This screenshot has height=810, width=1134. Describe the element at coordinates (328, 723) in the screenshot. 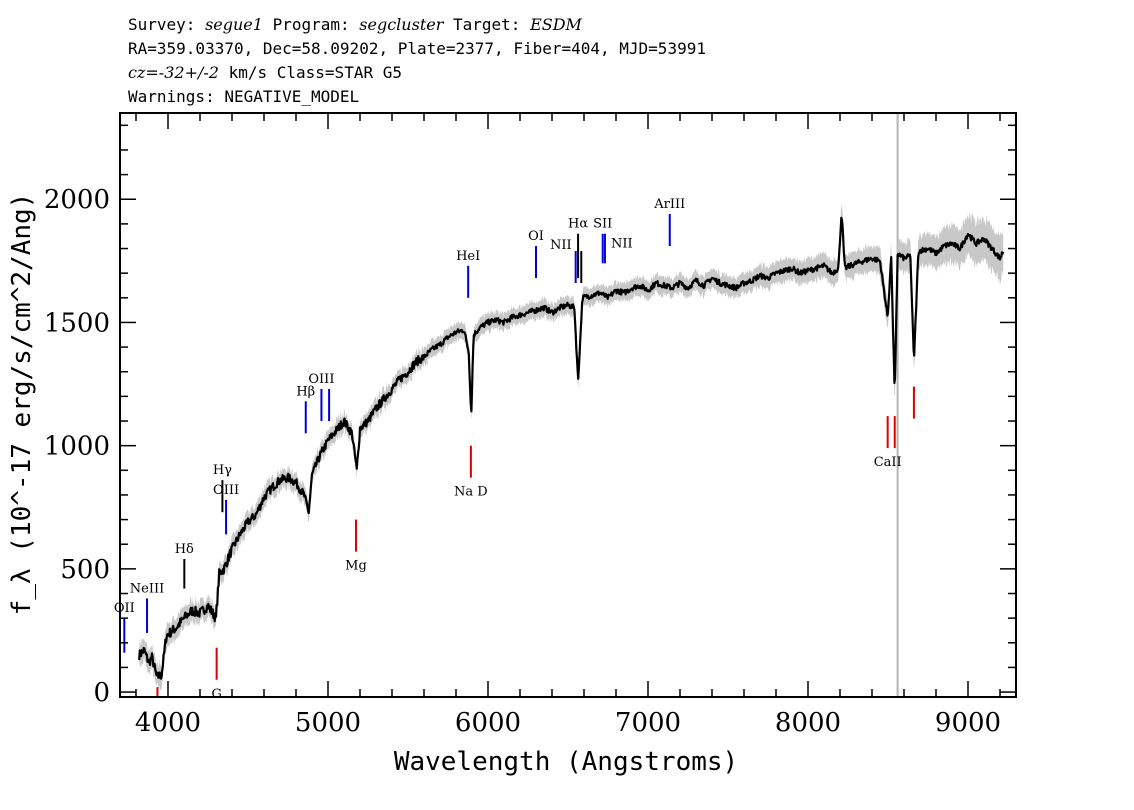

I see `x-tick-label: 5000` at that location.